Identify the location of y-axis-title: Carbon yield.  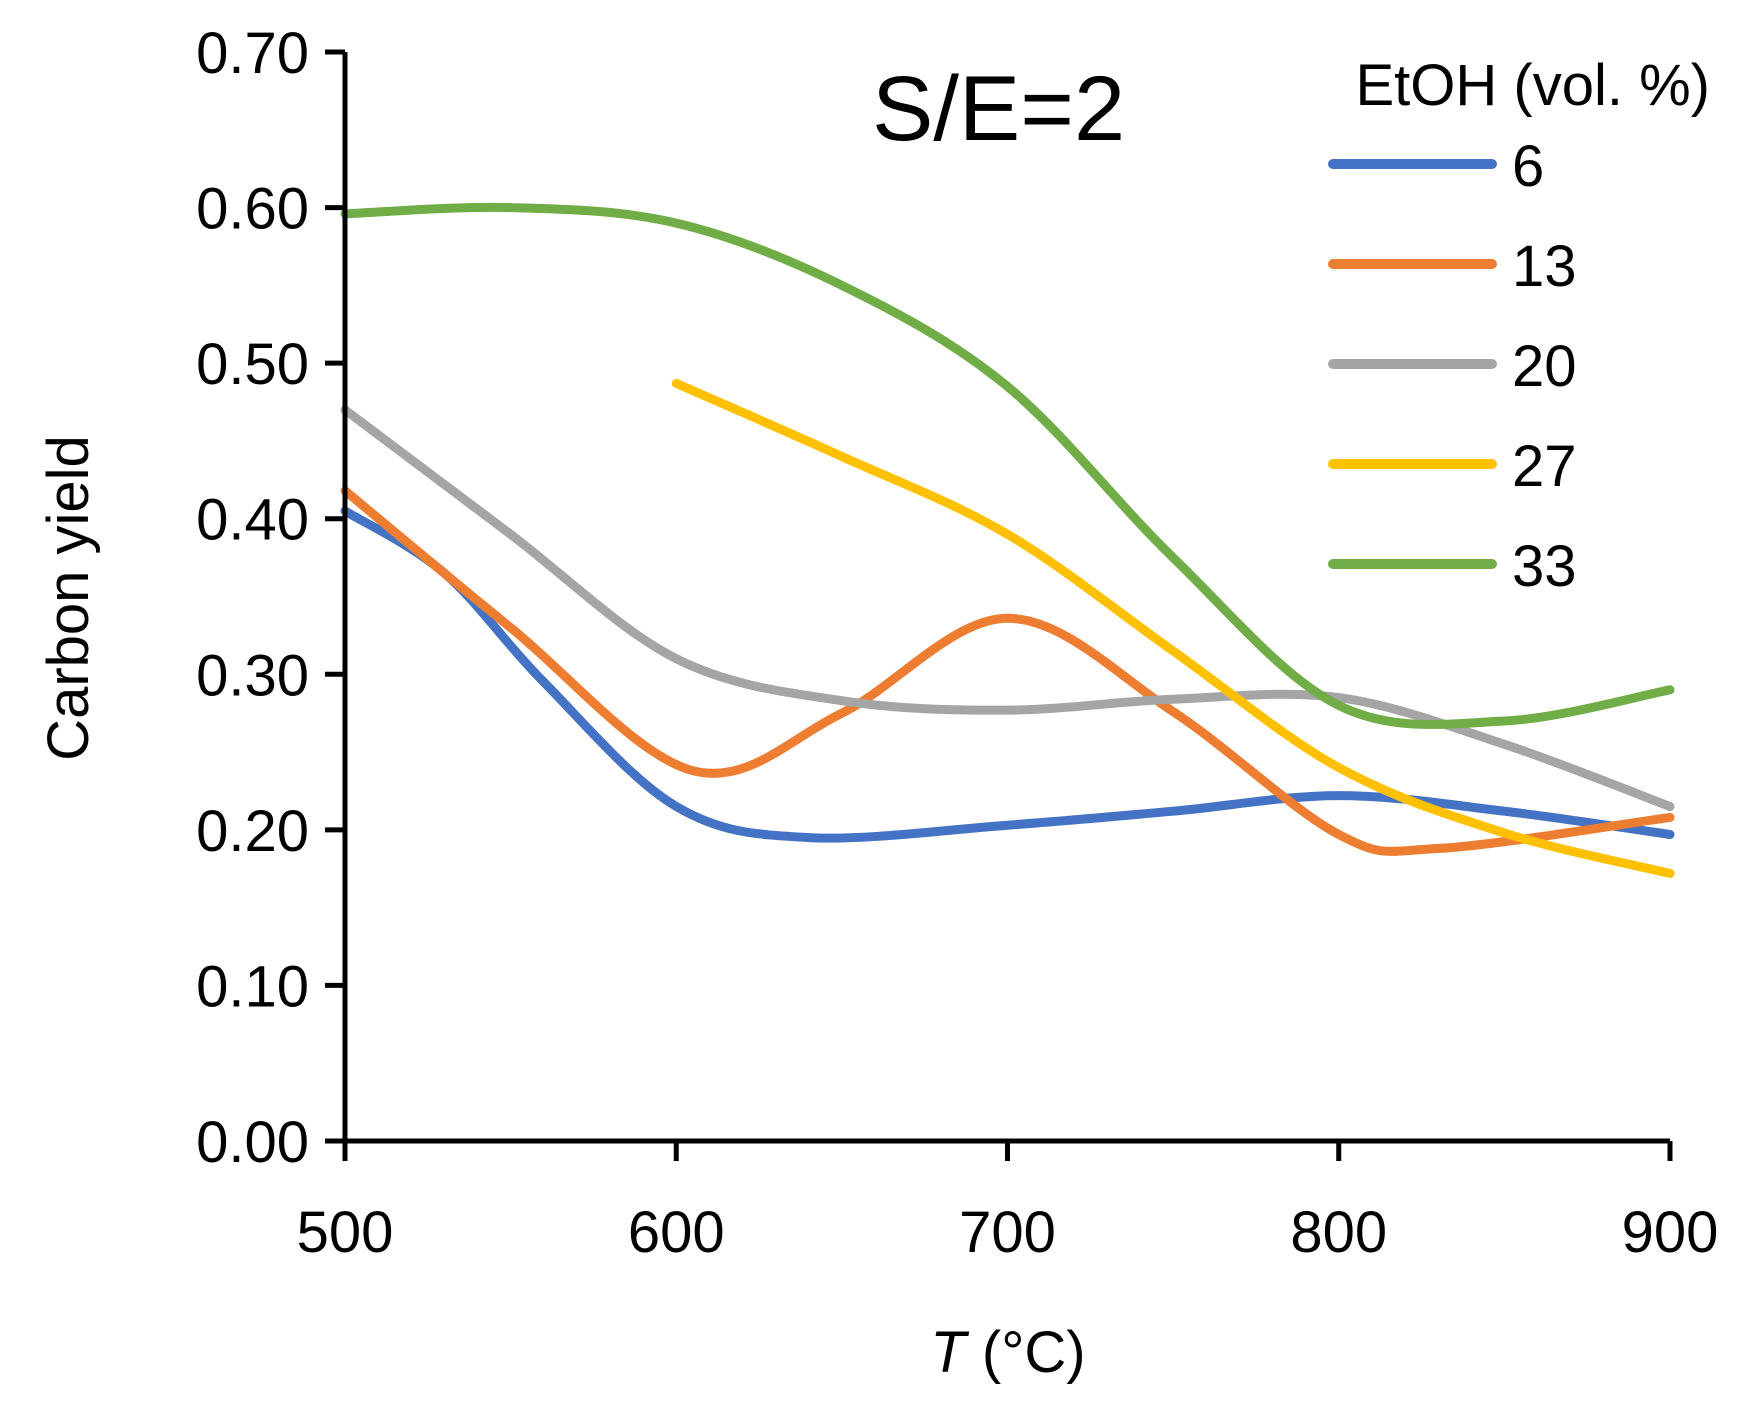
(68, 598).